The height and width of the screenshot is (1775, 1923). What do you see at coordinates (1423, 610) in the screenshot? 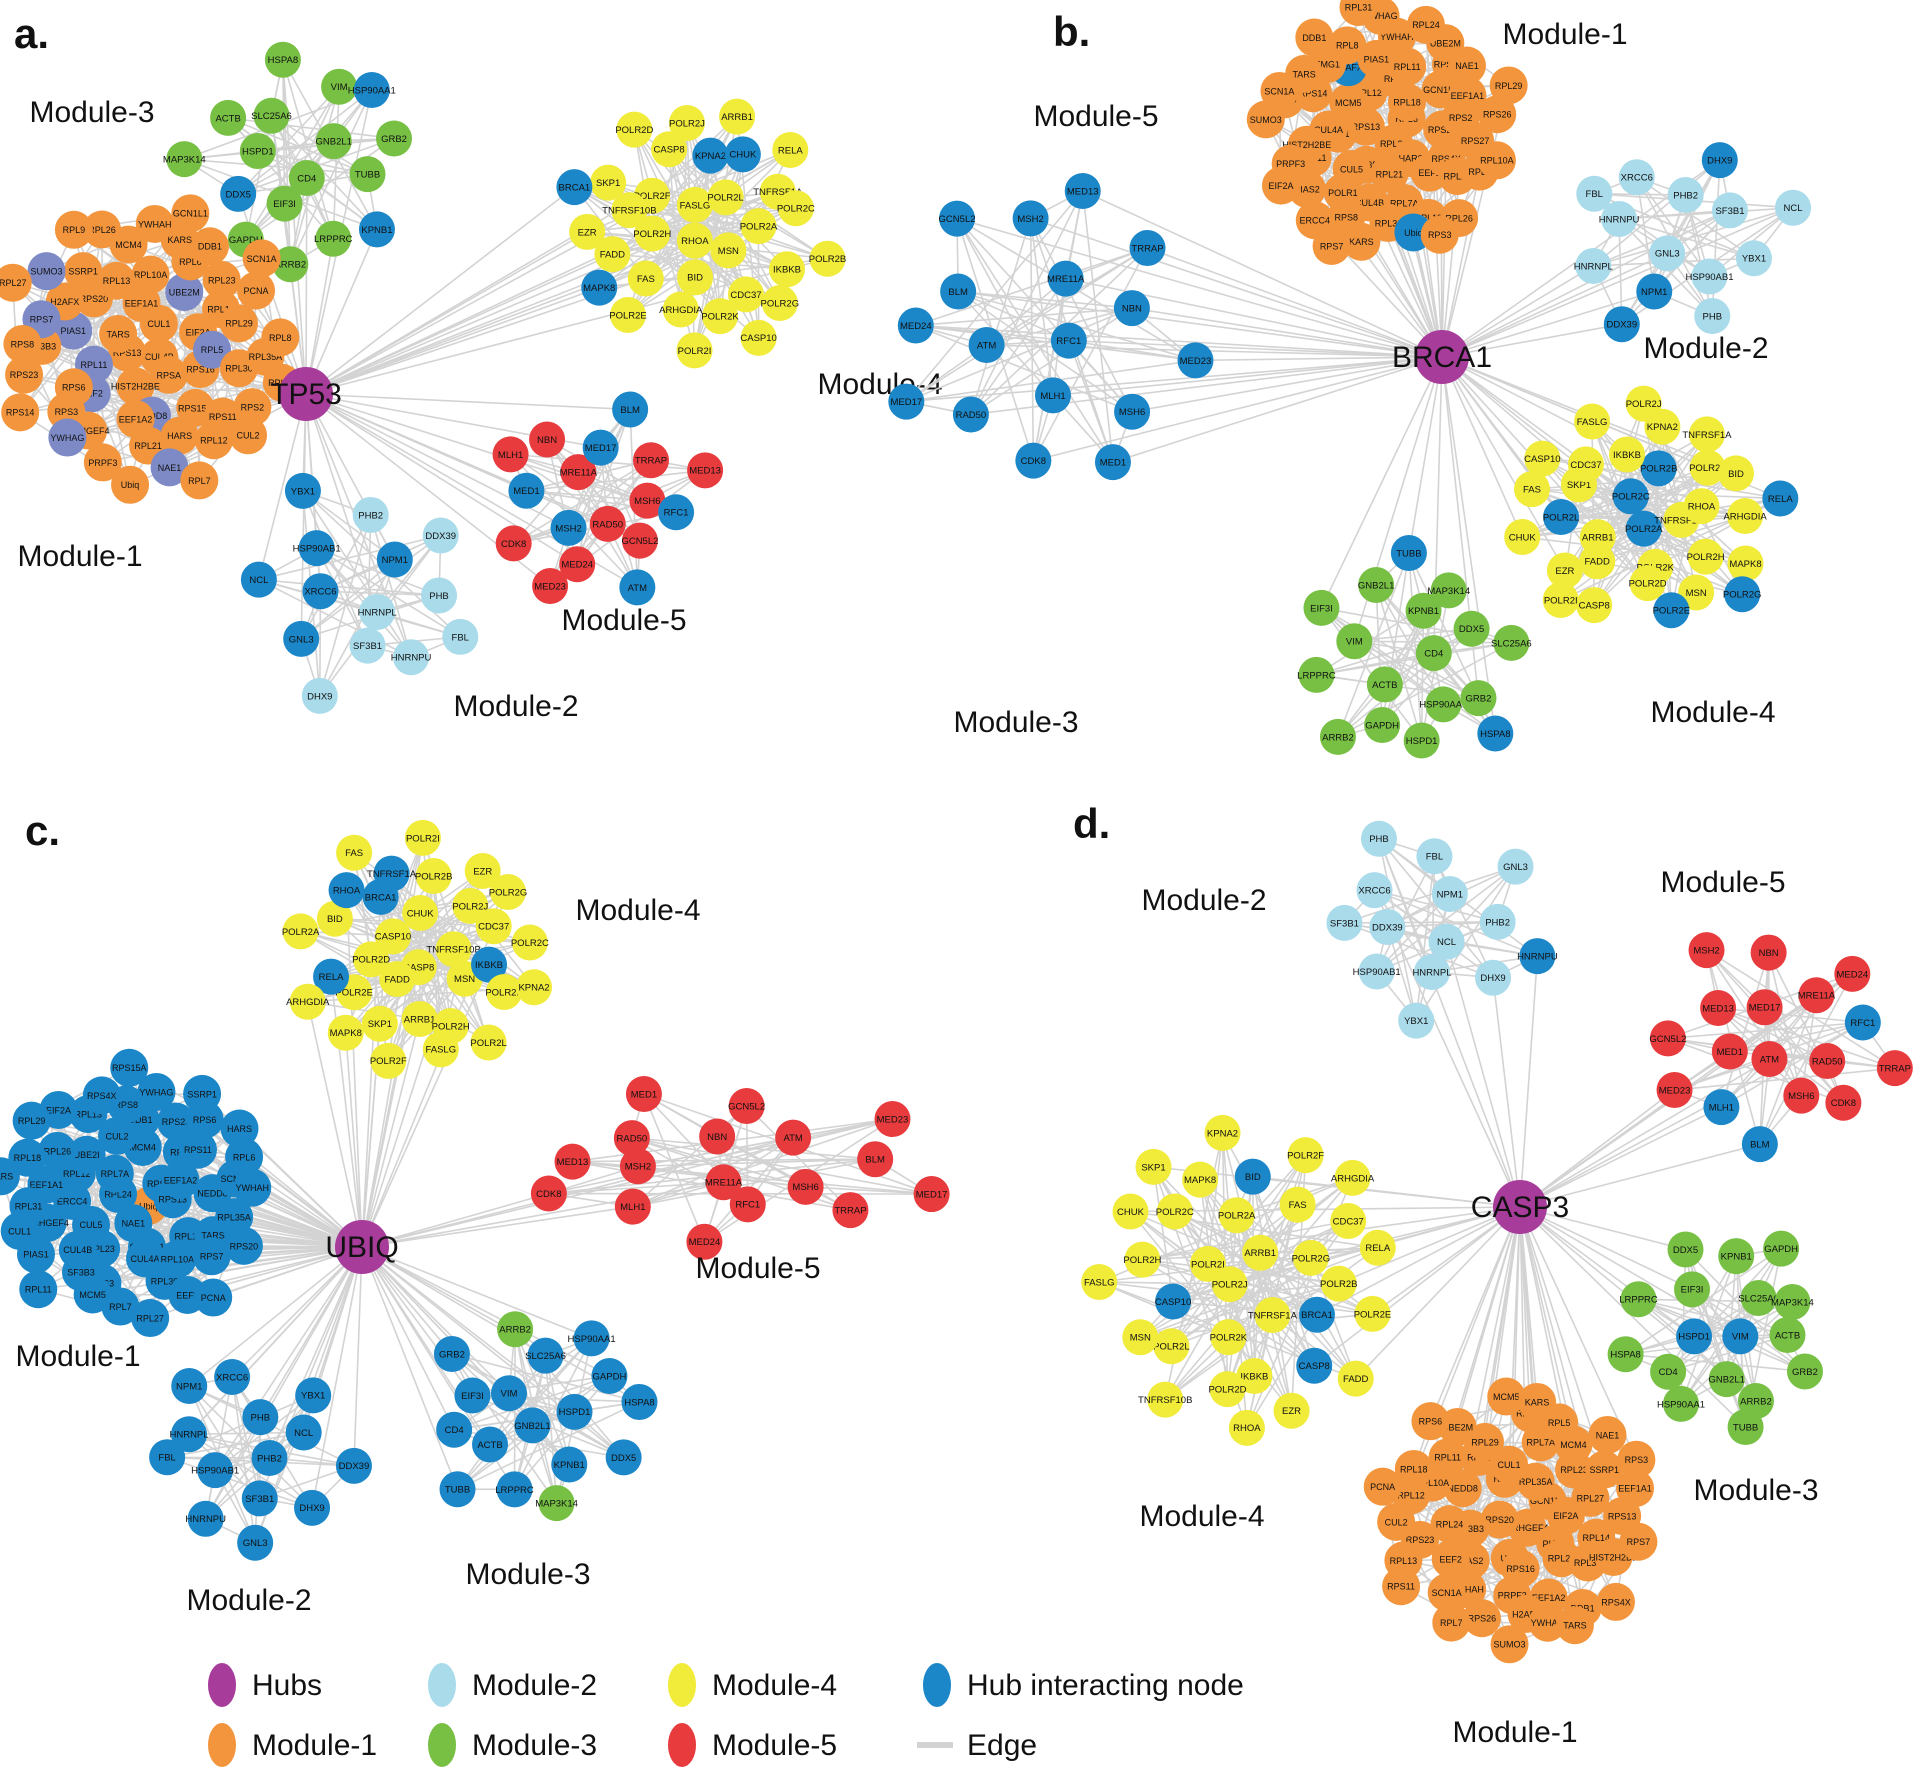
I see `node-KPNB1: KPNB1` at bounding box center [1423, 610].